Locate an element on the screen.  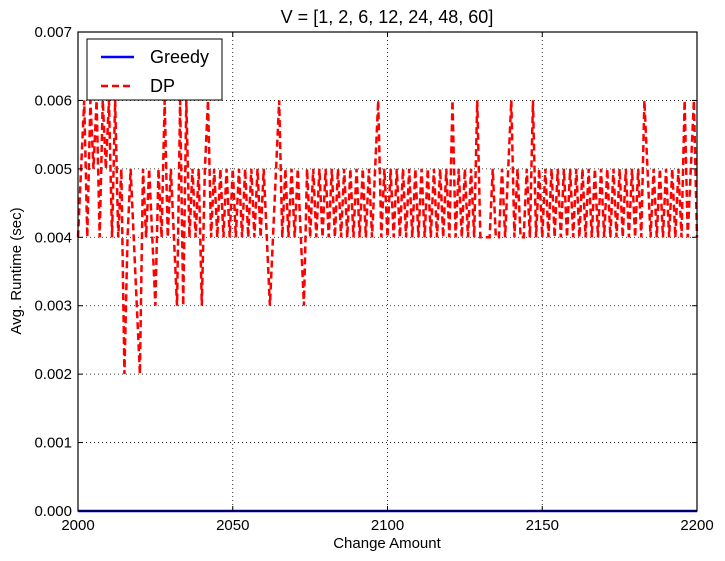
y-tick-label: 0.001 is located at coordinates (53, 443).